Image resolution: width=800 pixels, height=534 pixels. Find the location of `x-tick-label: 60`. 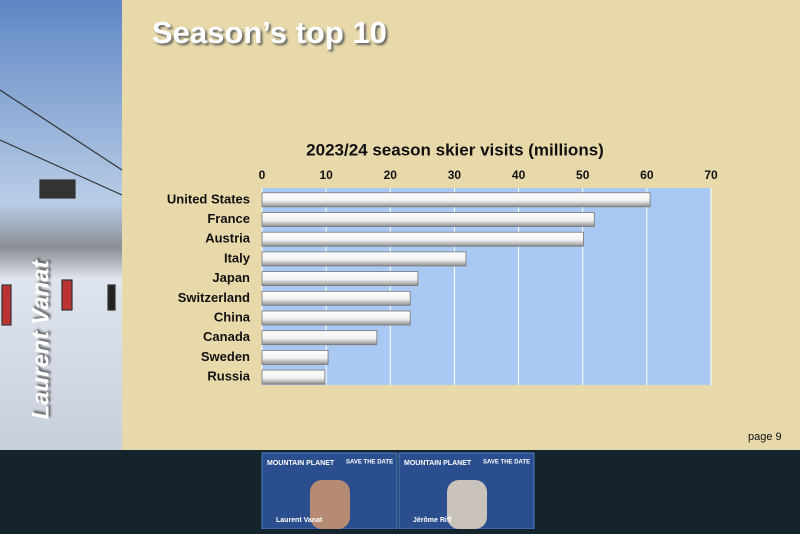

x-tick-label: 60 is located at coordinates (647, 175).